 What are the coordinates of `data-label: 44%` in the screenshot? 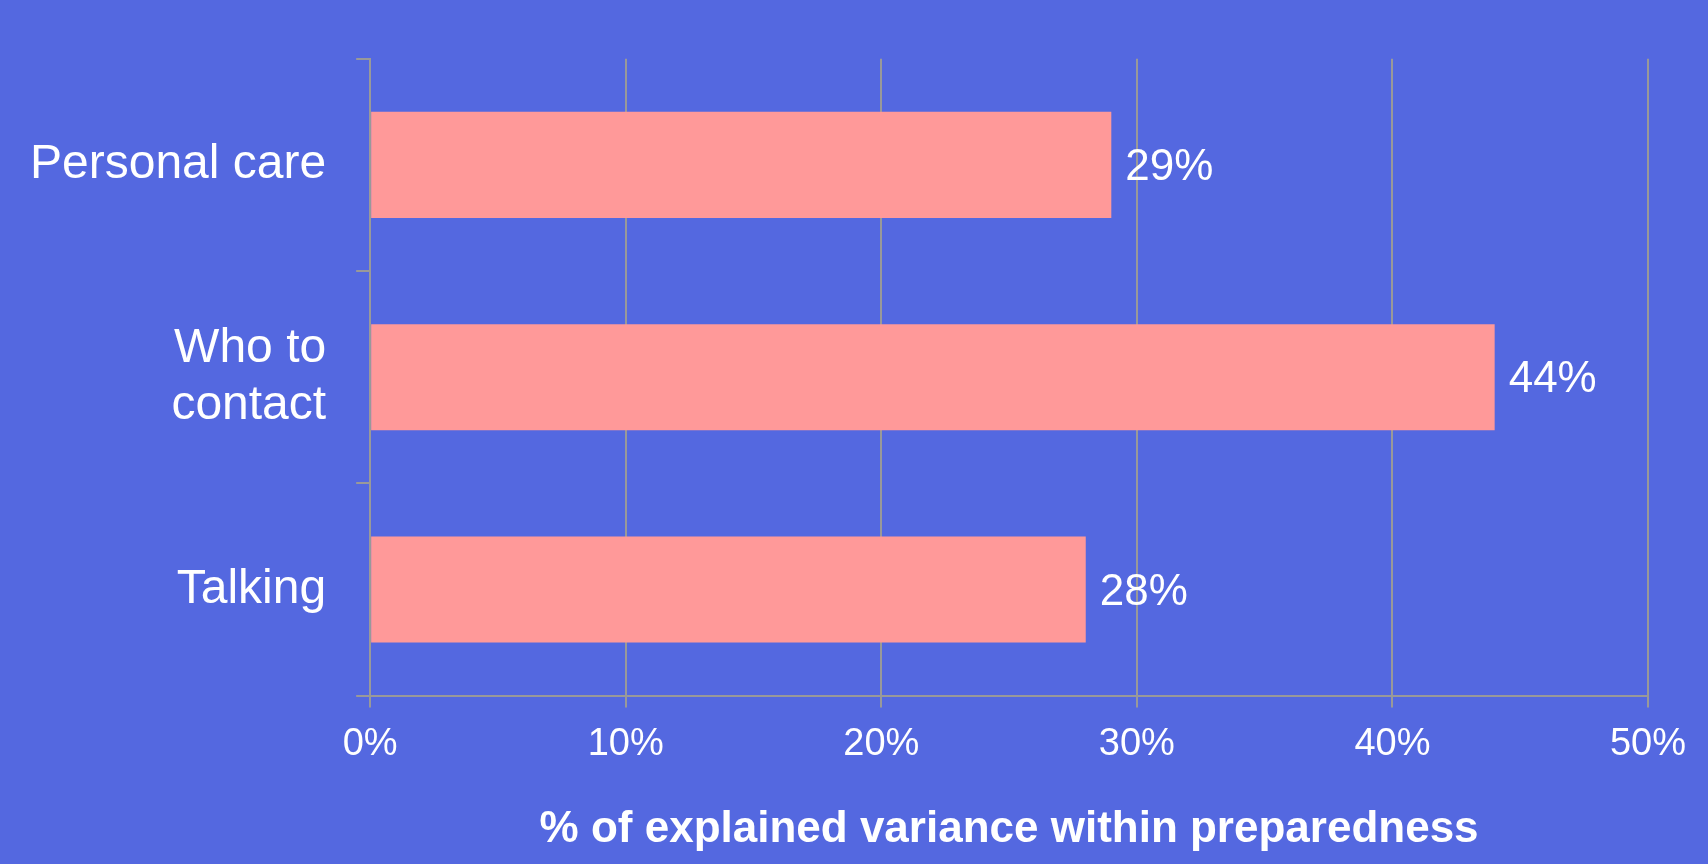 It's located at (1552, 377).